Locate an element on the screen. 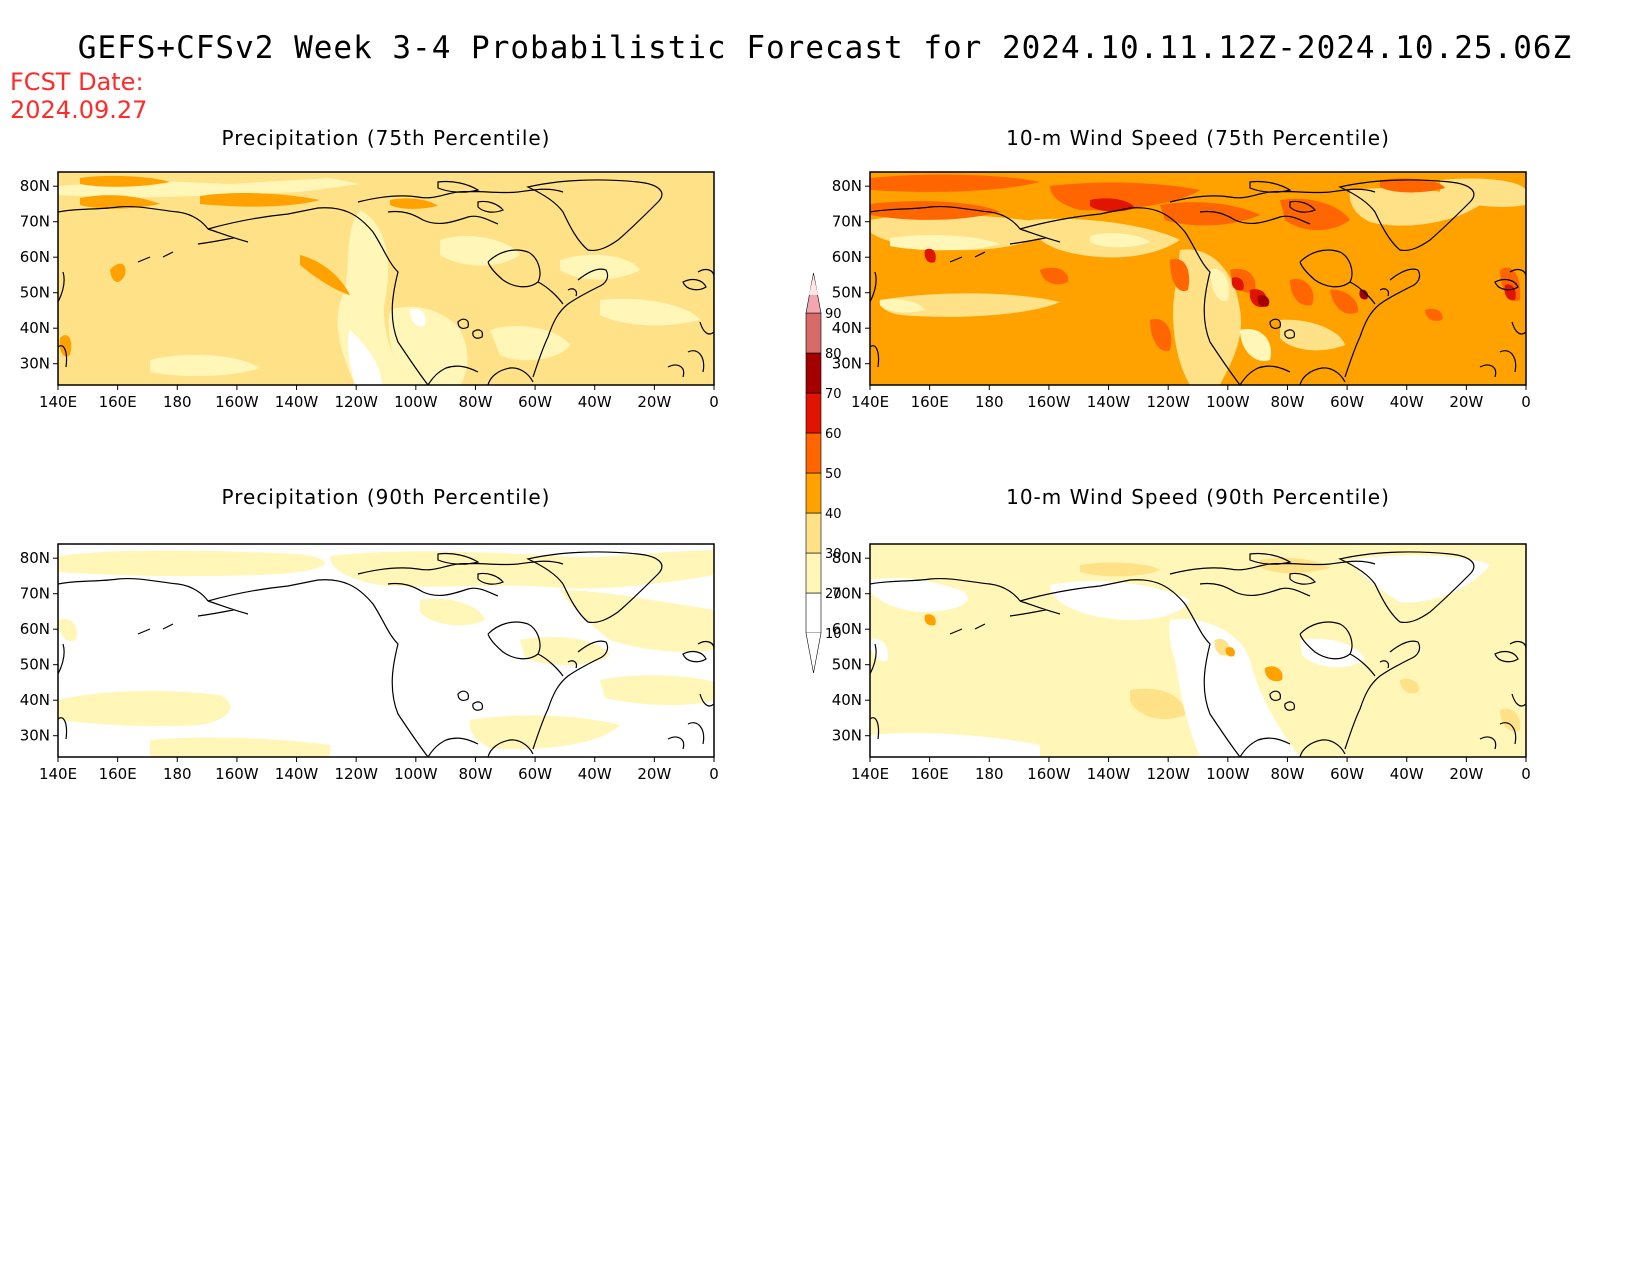  colorbar-top-cap is located at coordinates (813, 285).